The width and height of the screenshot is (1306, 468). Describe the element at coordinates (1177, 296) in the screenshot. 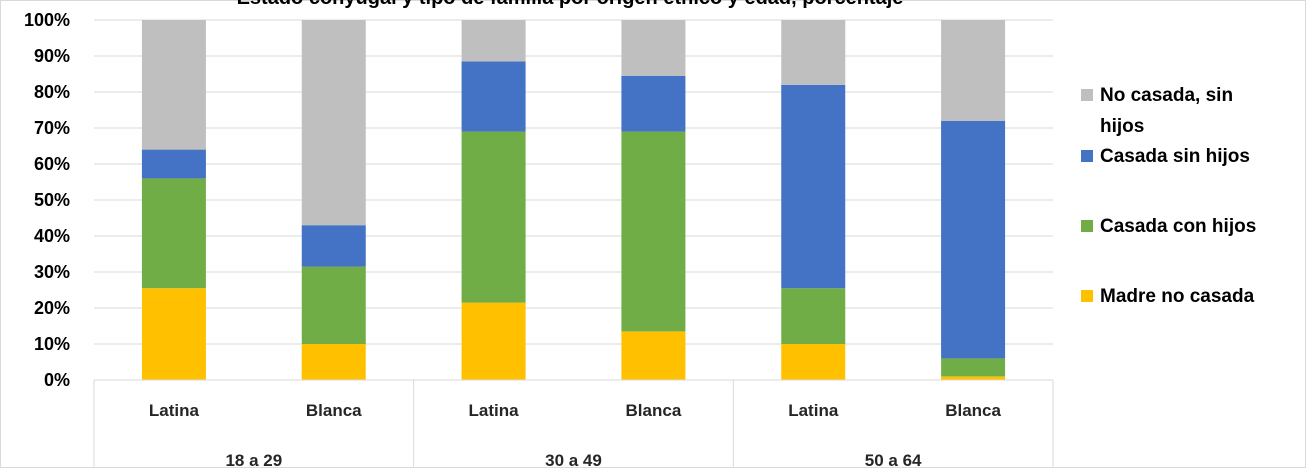

I see `legend-label: Madre no casada` at that location.